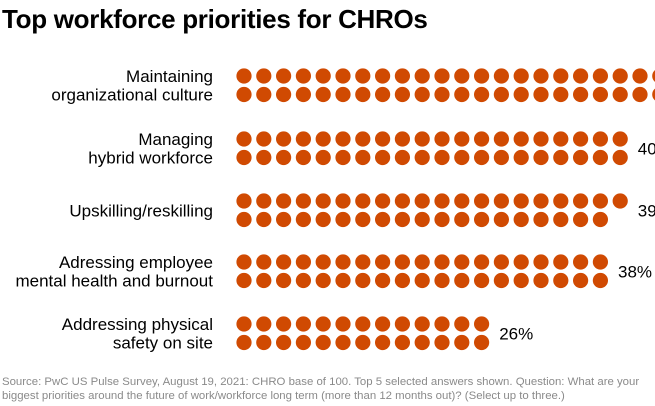 This screenshot has width=655, height=406. Describe the element at coordinates (169, 76) in the screenshot. I see `category-label: Maintaining` at that location.